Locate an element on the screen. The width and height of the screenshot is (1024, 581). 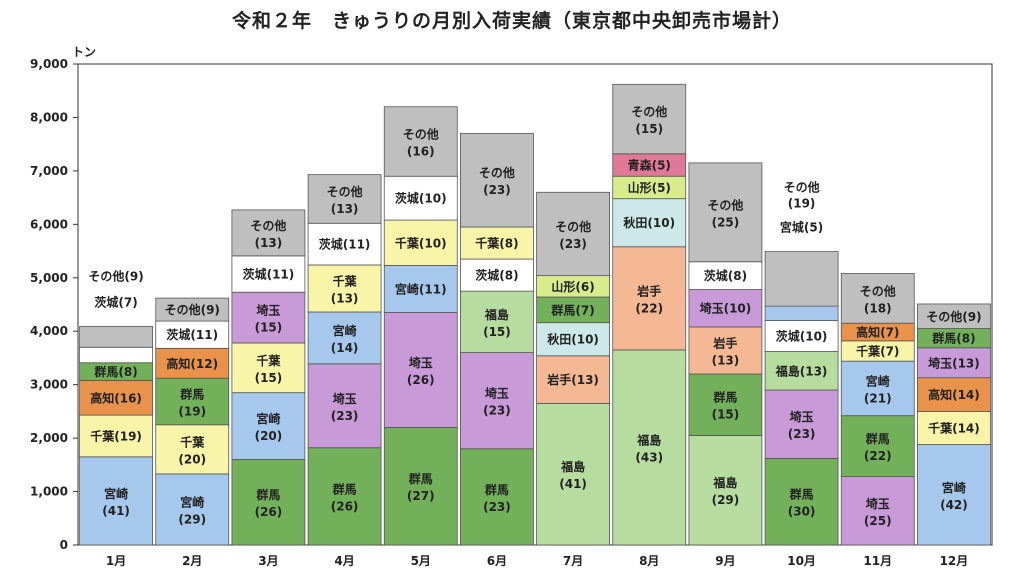
segment-label: 岩手(13) is located at coordinates (572, 379).